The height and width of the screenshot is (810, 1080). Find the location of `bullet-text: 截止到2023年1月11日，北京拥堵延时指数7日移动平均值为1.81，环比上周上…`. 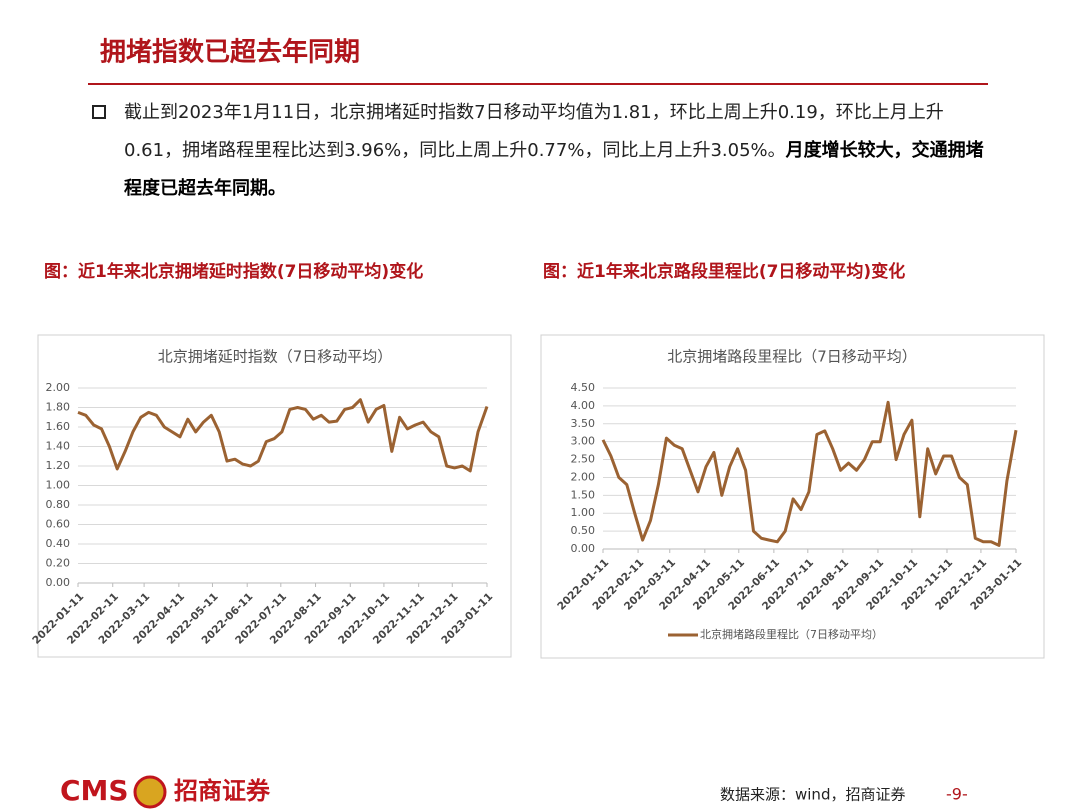

bullet-text: 截止到2023年1月11日，北京拥堵延时指数7日移动平均值为1.81，环比上周上… is located at coordinates (559, 151).